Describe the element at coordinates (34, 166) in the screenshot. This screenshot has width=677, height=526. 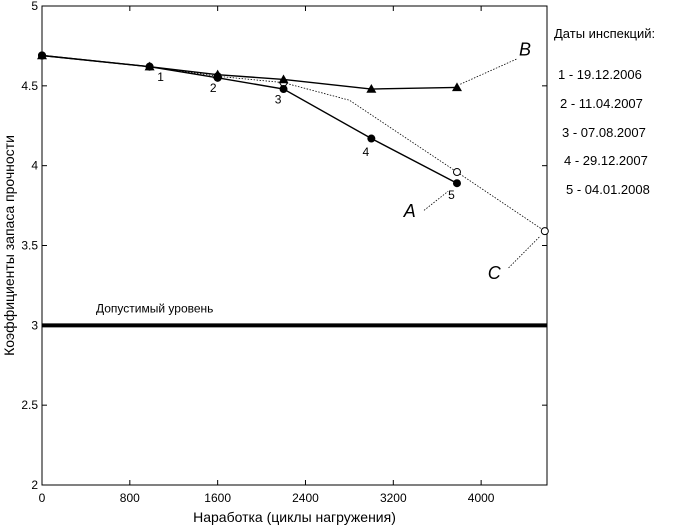
I see `y-tick-label: 4` at that location.